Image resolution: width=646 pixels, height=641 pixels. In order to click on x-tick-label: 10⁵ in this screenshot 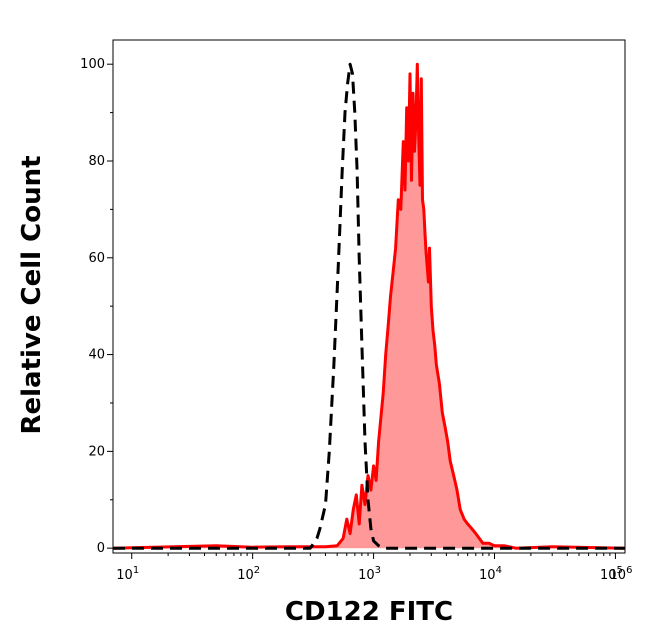, I will do `click(611, 574)`.